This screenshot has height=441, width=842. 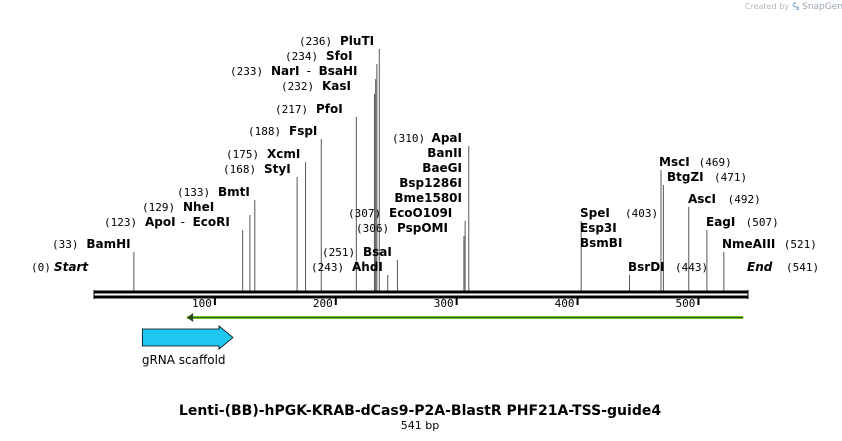 What do you see at coordinates (264, 131) in the screenshot?
I see `site-188-position: (188)` at bounding box center [264, 131].